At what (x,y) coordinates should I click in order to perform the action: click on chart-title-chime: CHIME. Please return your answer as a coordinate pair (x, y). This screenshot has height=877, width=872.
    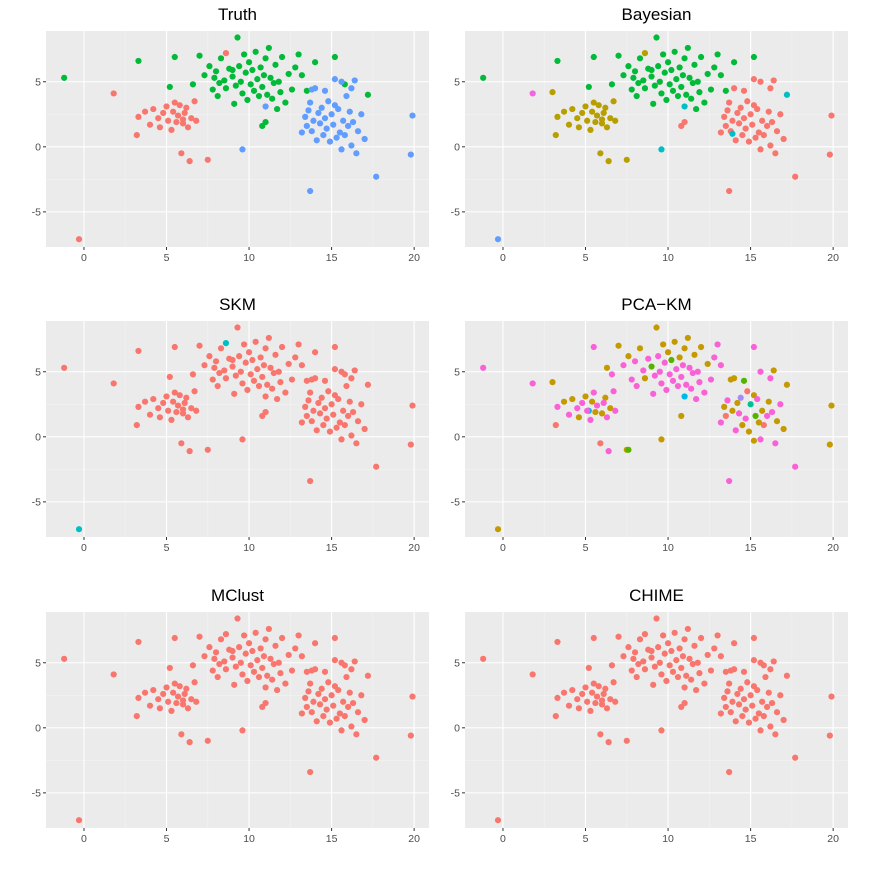
    Looking at the image, I should click on (656, 595).